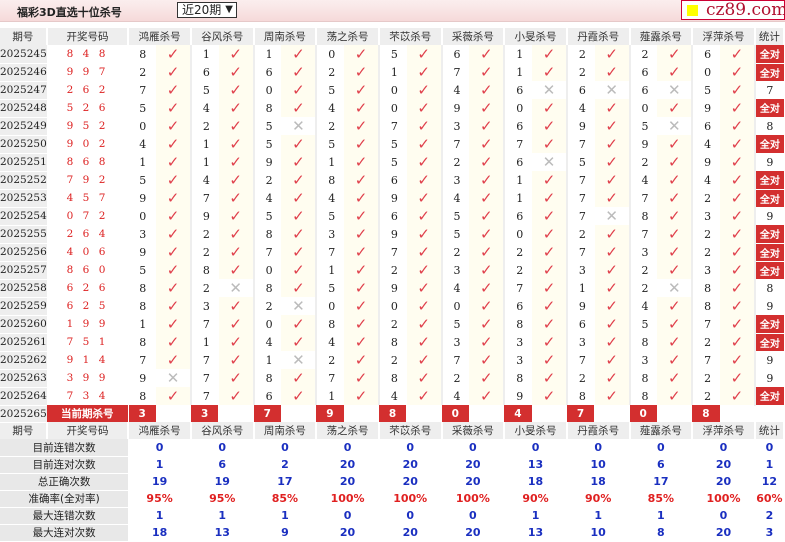 The image size is (785, 542). Describe the element at coordinates (23, 90) in the screenshot. I see `period-cell: 2025247` at that location.